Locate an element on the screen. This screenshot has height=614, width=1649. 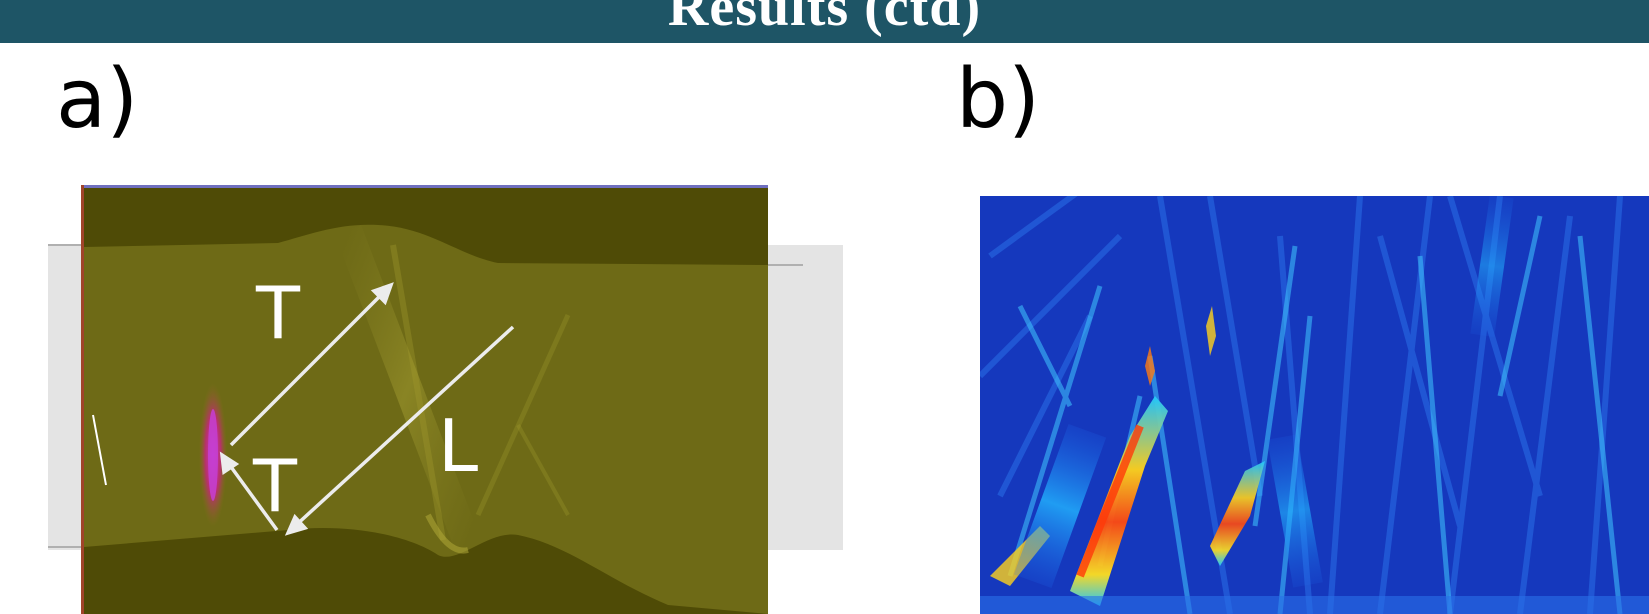
panel-a-label: a) is located at coordinates (97, 99).